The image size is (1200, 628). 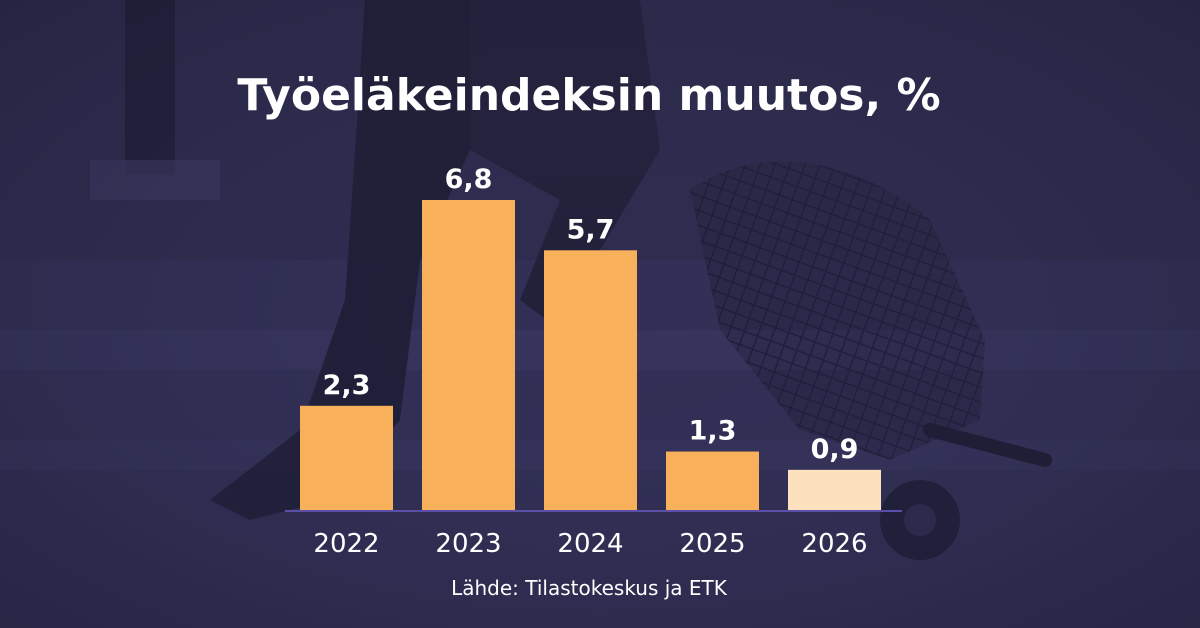 I want to click on x-tick-2024: 2024, so click(x=590, y=544).